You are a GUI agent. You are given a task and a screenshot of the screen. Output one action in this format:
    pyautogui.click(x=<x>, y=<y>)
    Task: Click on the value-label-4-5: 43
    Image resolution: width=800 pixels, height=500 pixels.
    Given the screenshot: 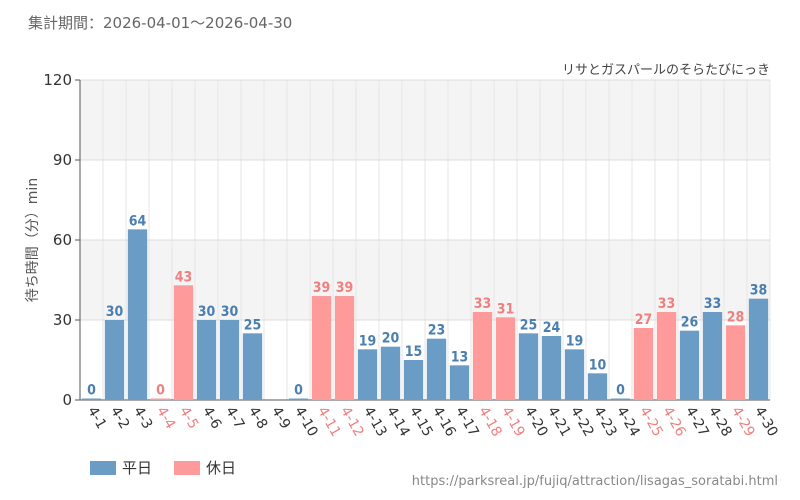 What is the action you would take?
    pyautogui.click(x=184, y=277)
    